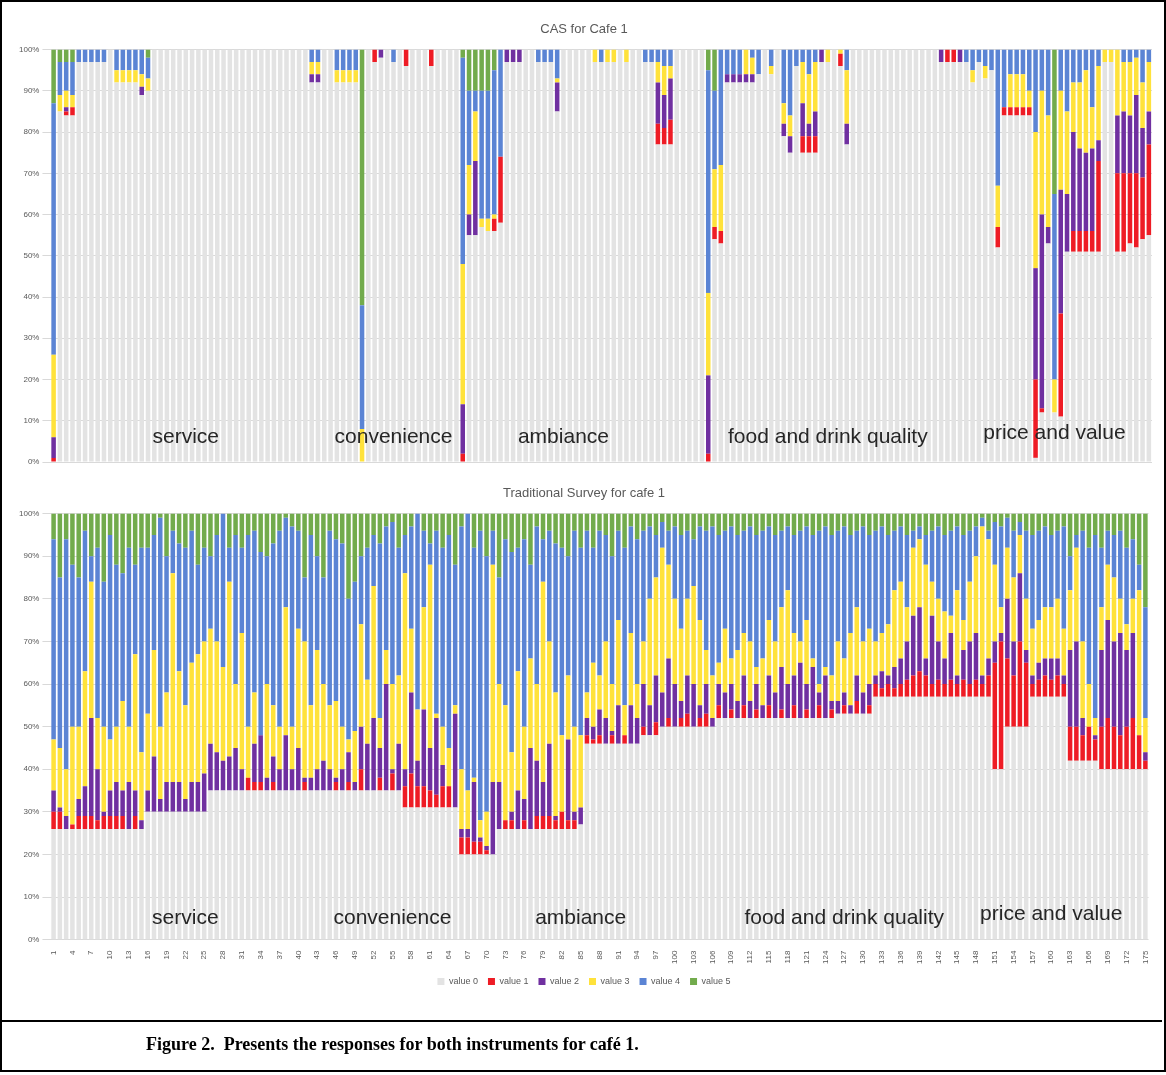  I want to click on x-tick-label: 49, so click(354, 955).